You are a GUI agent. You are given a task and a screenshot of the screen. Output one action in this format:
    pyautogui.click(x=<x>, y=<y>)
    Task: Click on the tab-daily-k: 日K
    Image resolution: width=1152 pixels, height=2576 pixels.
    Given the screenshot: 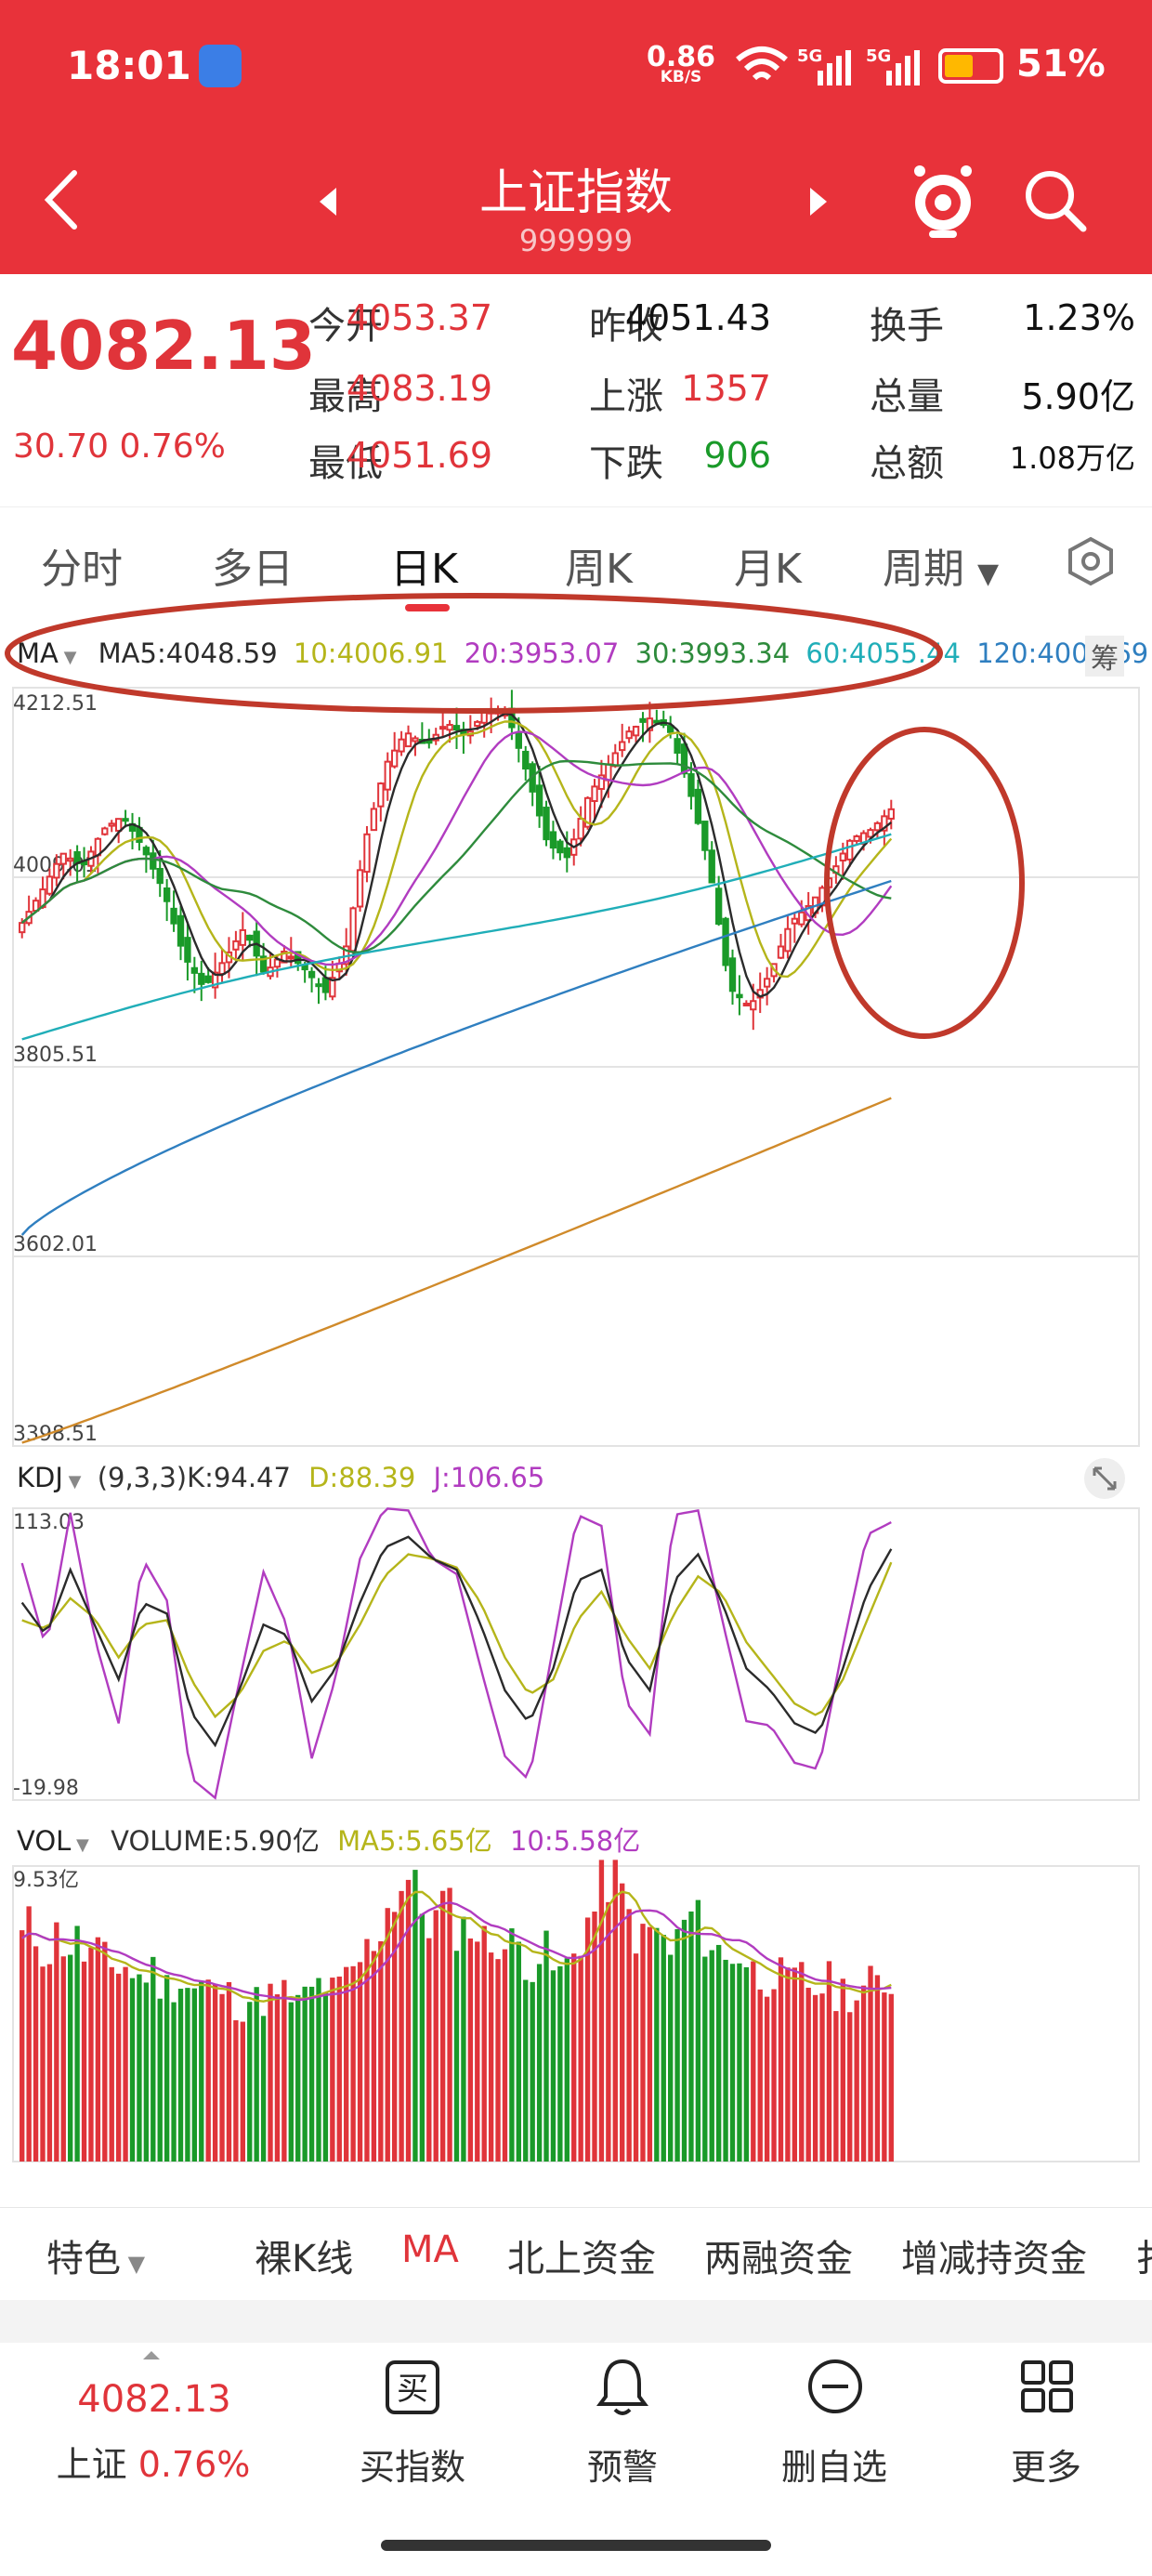 What is the action you would take?
    pyautogui.click(x=424, y=569)
    